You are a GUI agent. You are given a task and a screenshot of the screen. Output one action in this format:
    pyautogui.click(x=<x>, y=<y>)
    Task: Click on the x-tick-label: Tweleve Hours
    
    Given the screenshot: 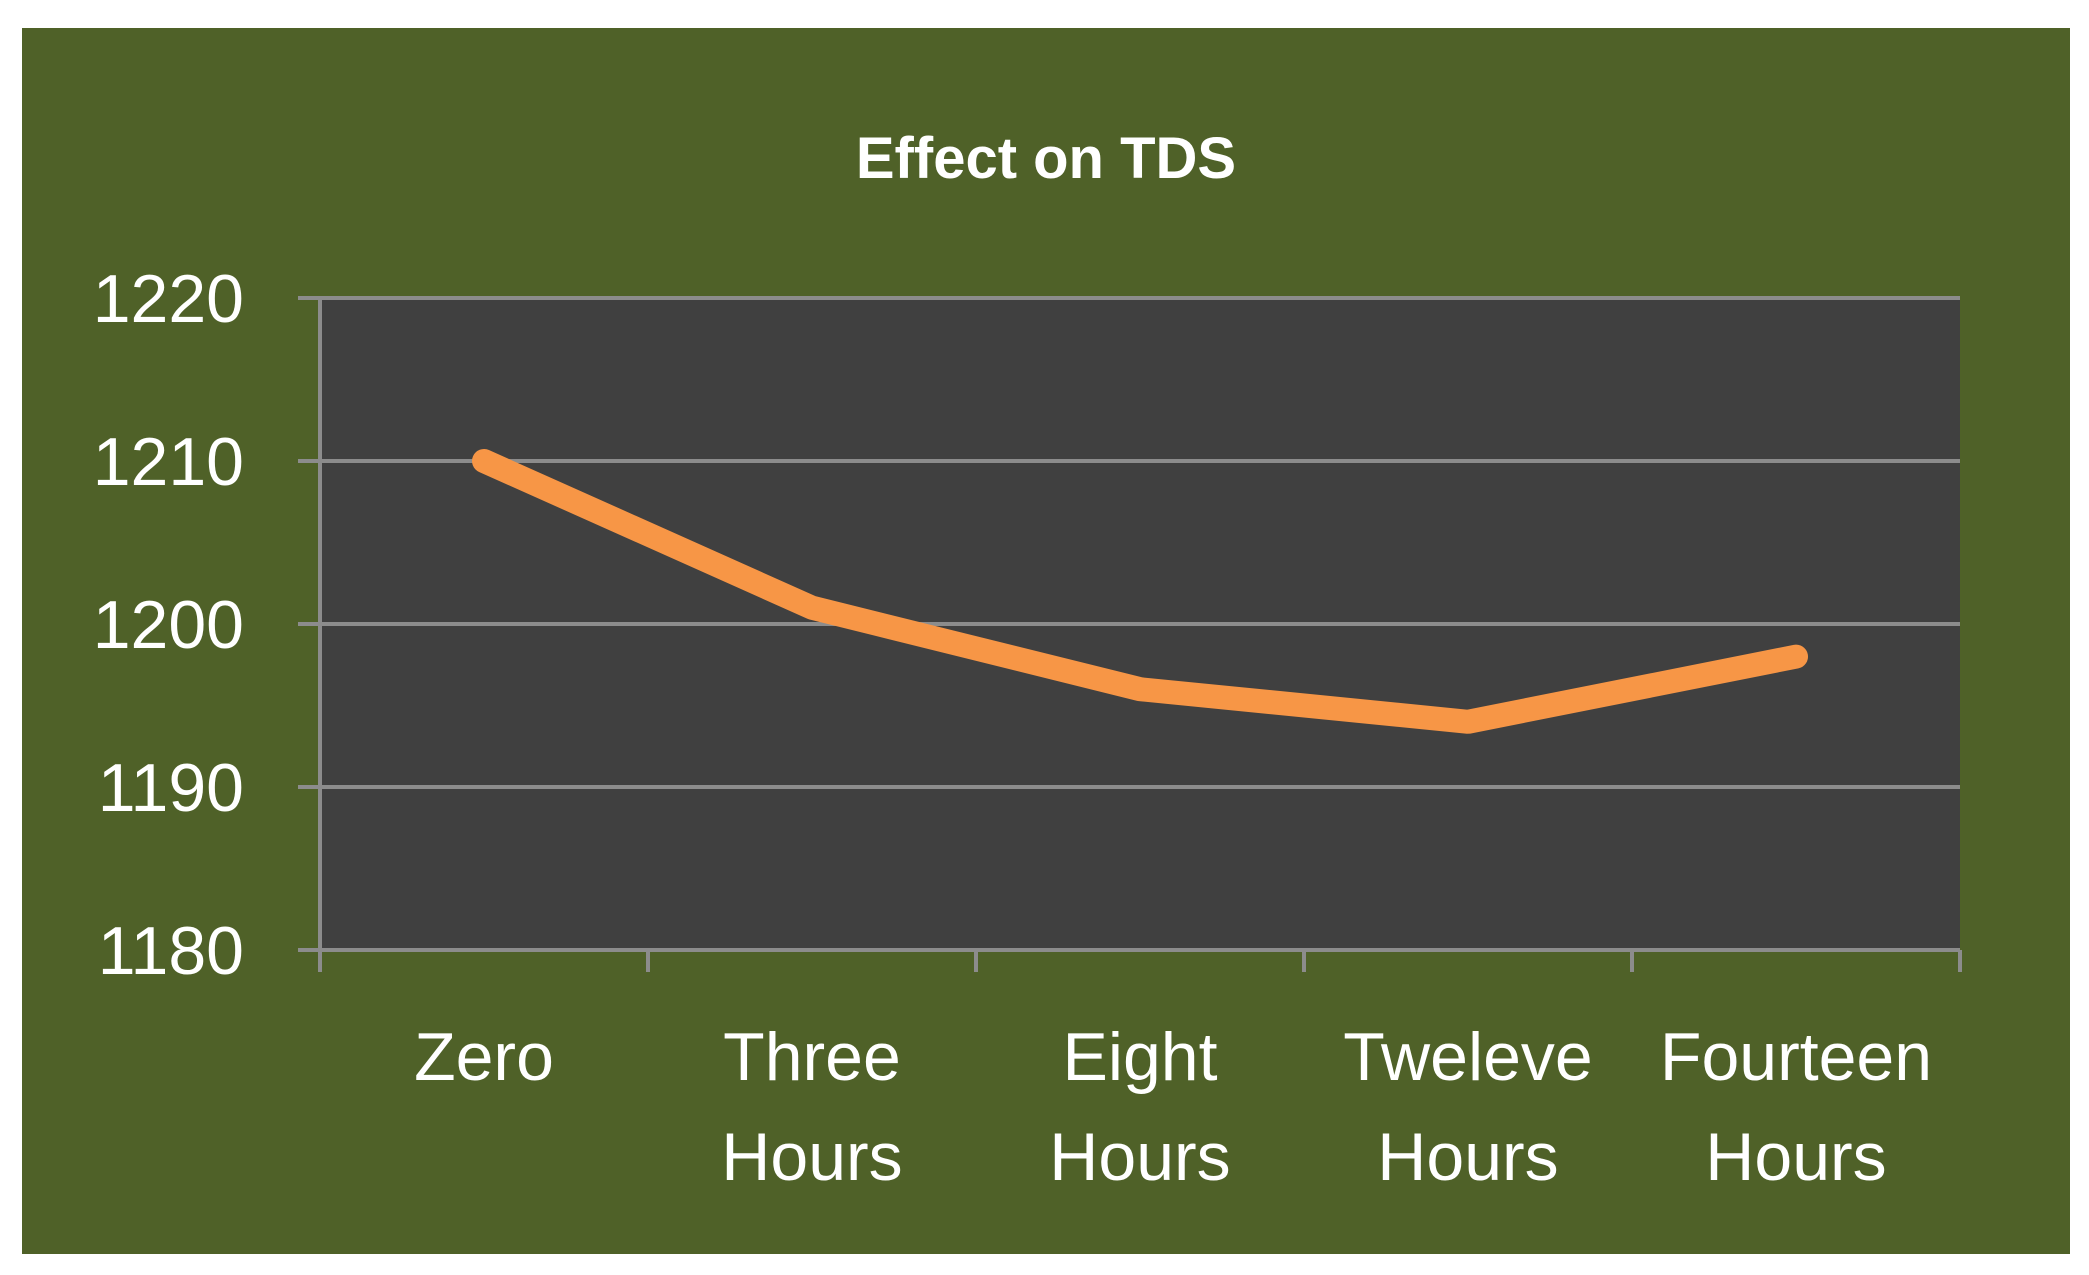 What is the action you would take?
    pyautogui.click(x=1467, y=1107)
    